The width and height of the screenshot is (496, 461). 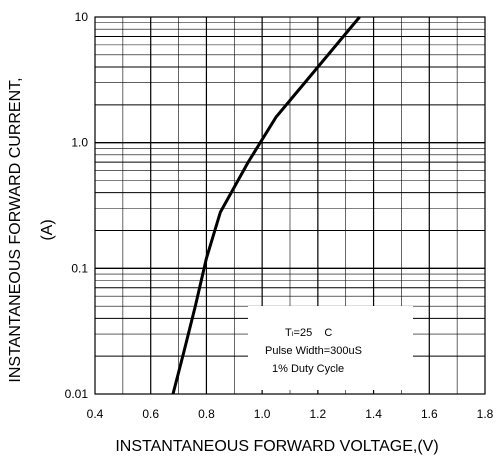 I want to click on annotation-line3: 1% Duty Cycle, so click(x=308, y=369).